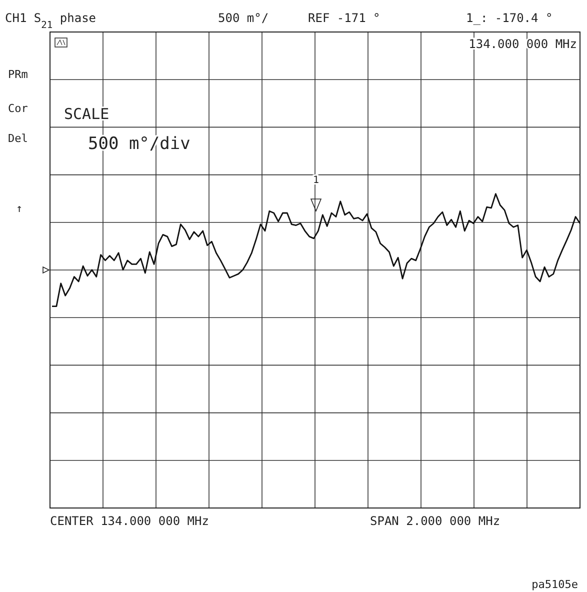 This screenshot has width=587, height=592. I want to click on text: SPAN 2.000 000 MHz, so click(435, 521).